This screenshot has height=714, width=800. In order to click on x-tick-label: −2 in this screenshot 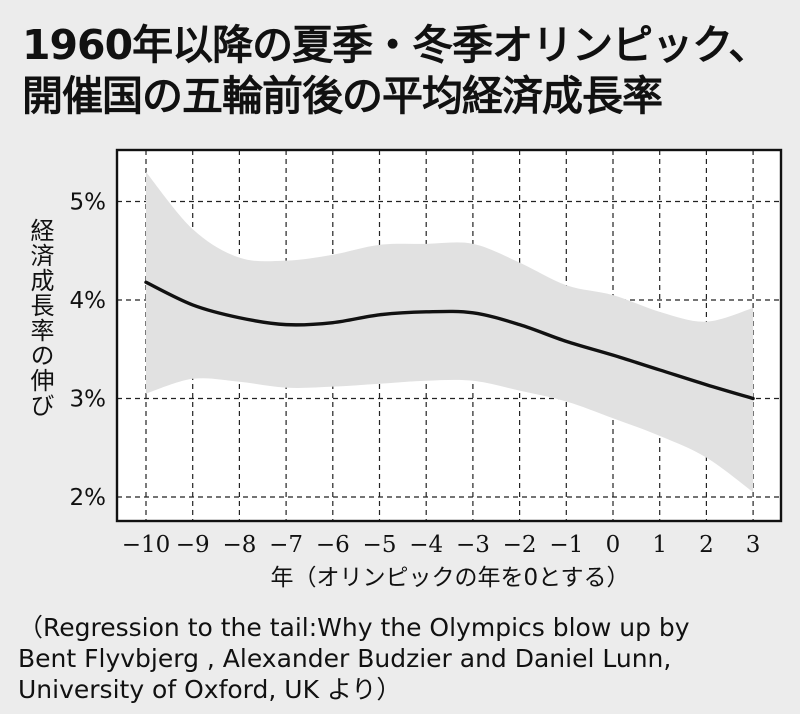, I will do `click(520, 545)`.